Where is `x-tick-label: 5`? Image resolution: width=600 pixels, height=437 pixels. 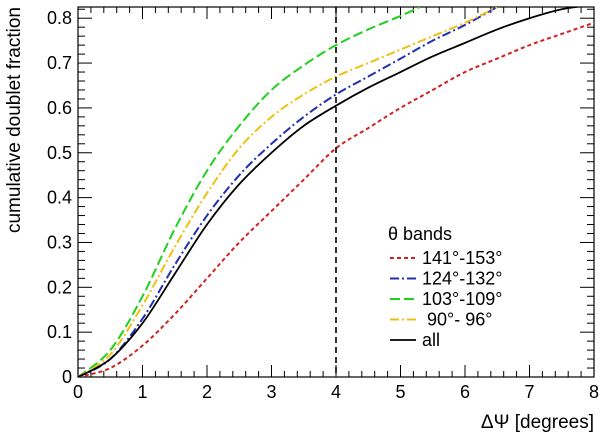
x-tick-label: 5 is located at coordinates (400, 392).